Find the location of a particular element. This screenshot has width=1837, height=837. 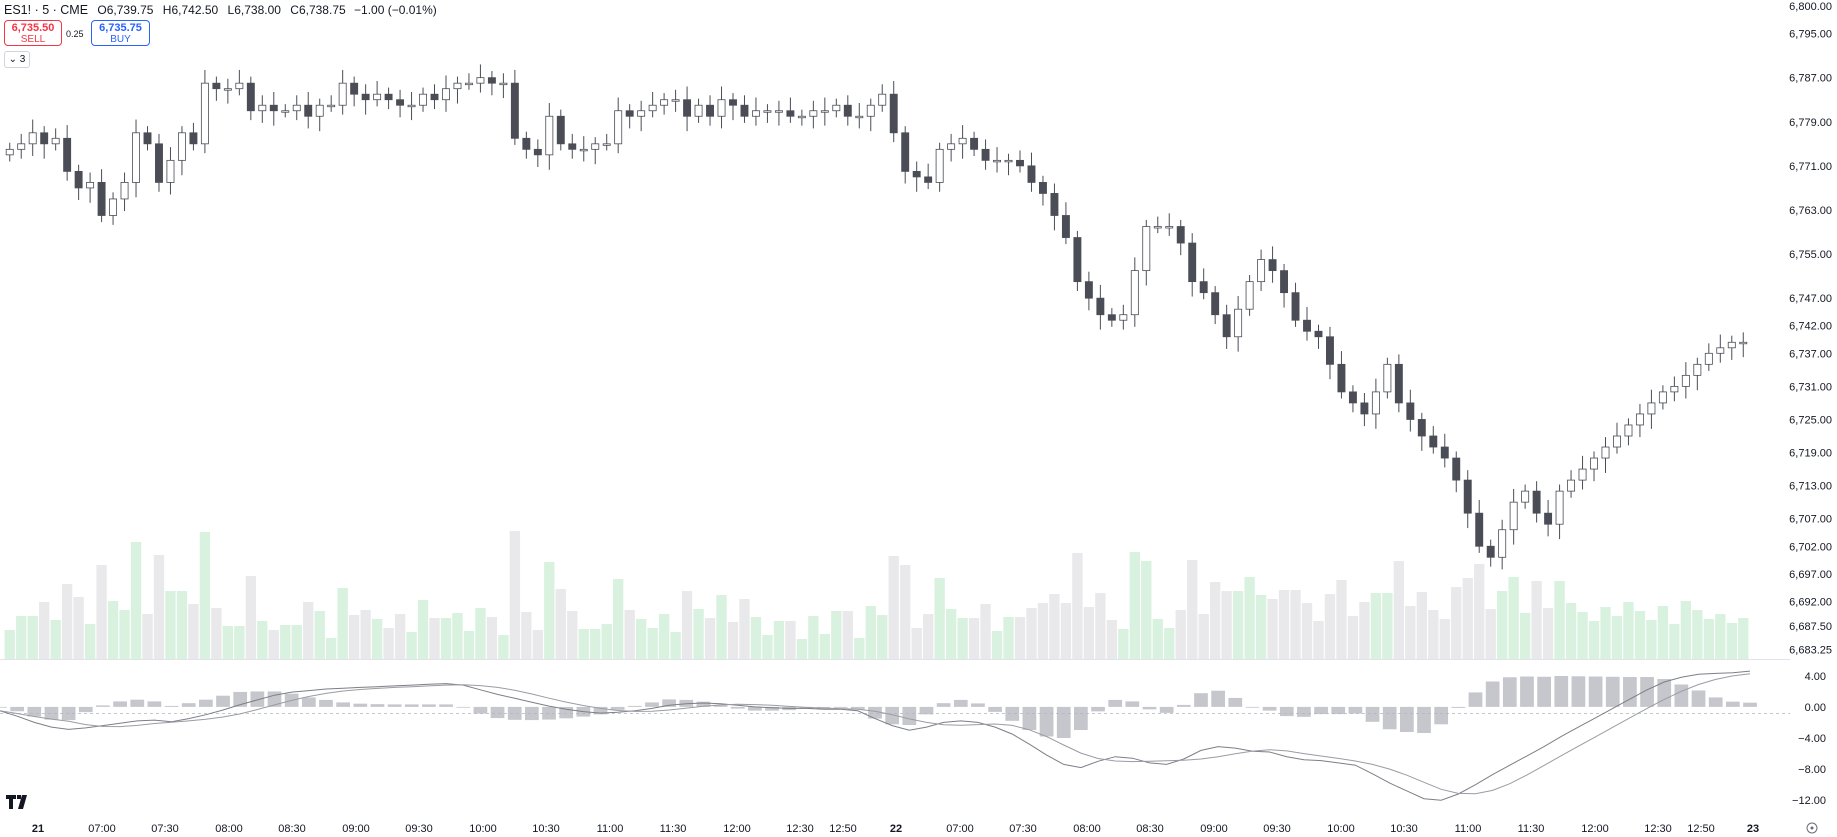

time-tick-label: 10:00 is located at coordinates (1341, 829).